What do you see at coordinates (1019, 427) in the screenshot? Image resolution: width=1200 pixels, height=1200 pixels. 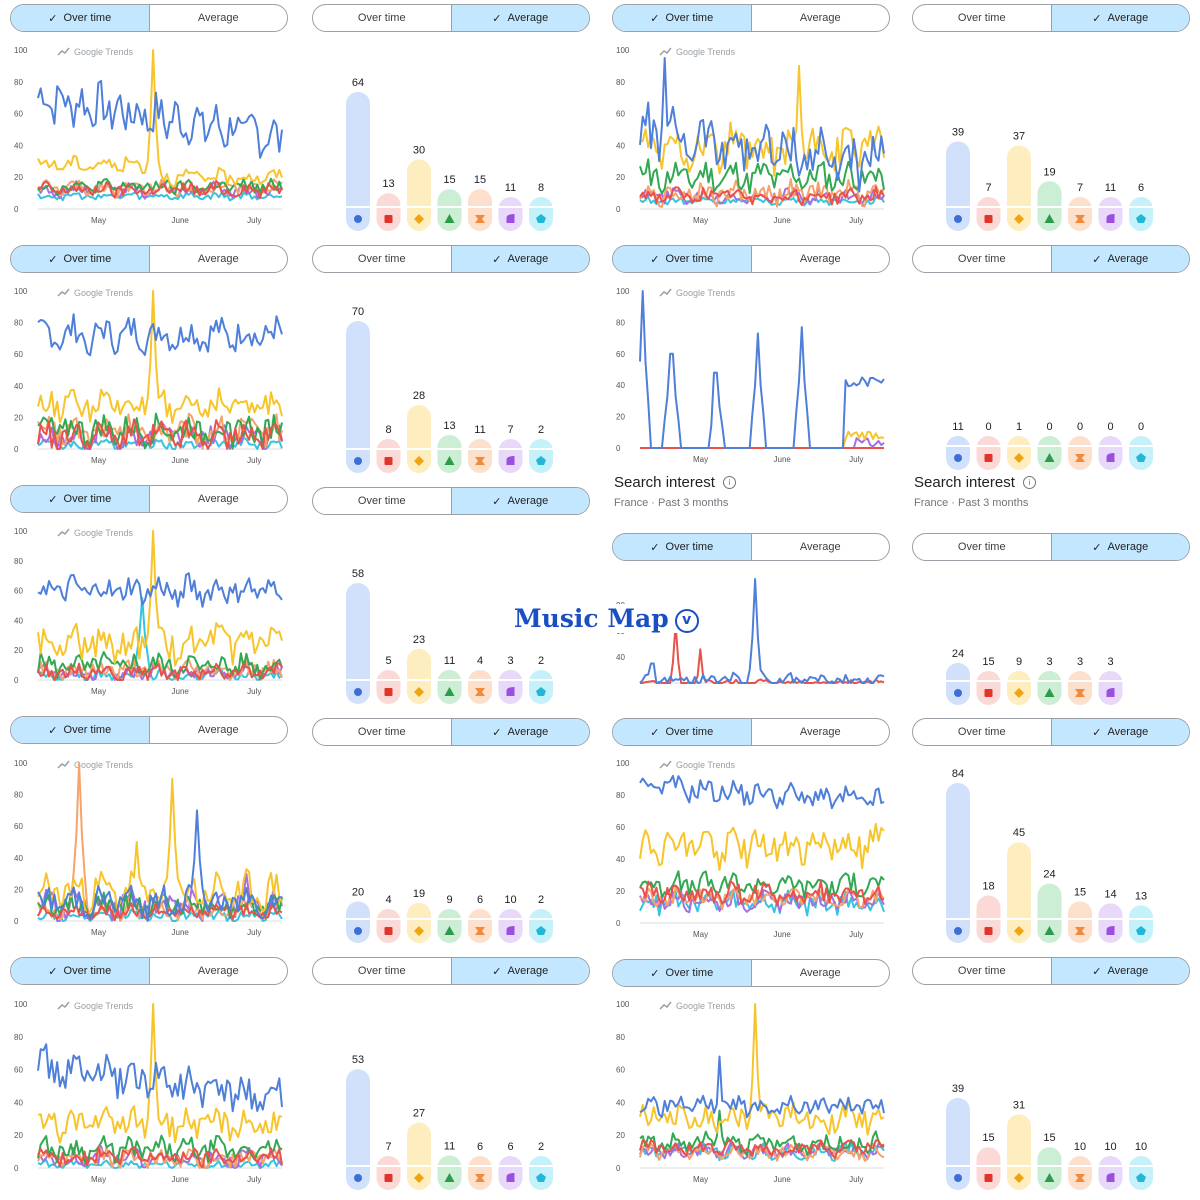 I see `bar-value-label: 1` at bounding box center [1019, 427].